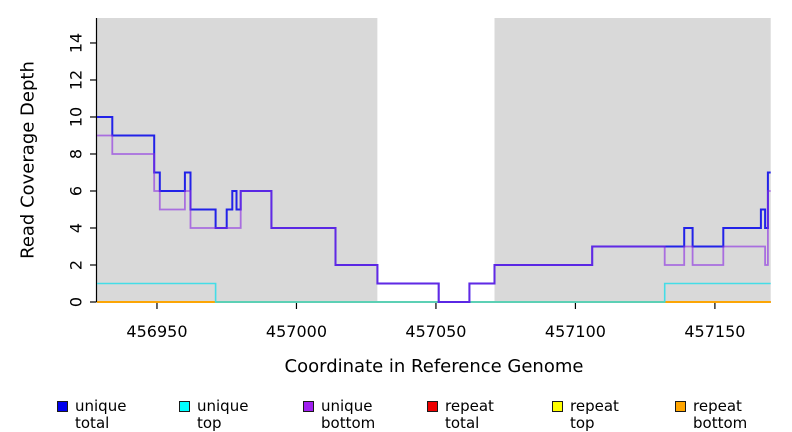 Image resolution: width=792 pixels, height=432 pixels. I want to click on legend-label: unique bottom, so click(348, 414).